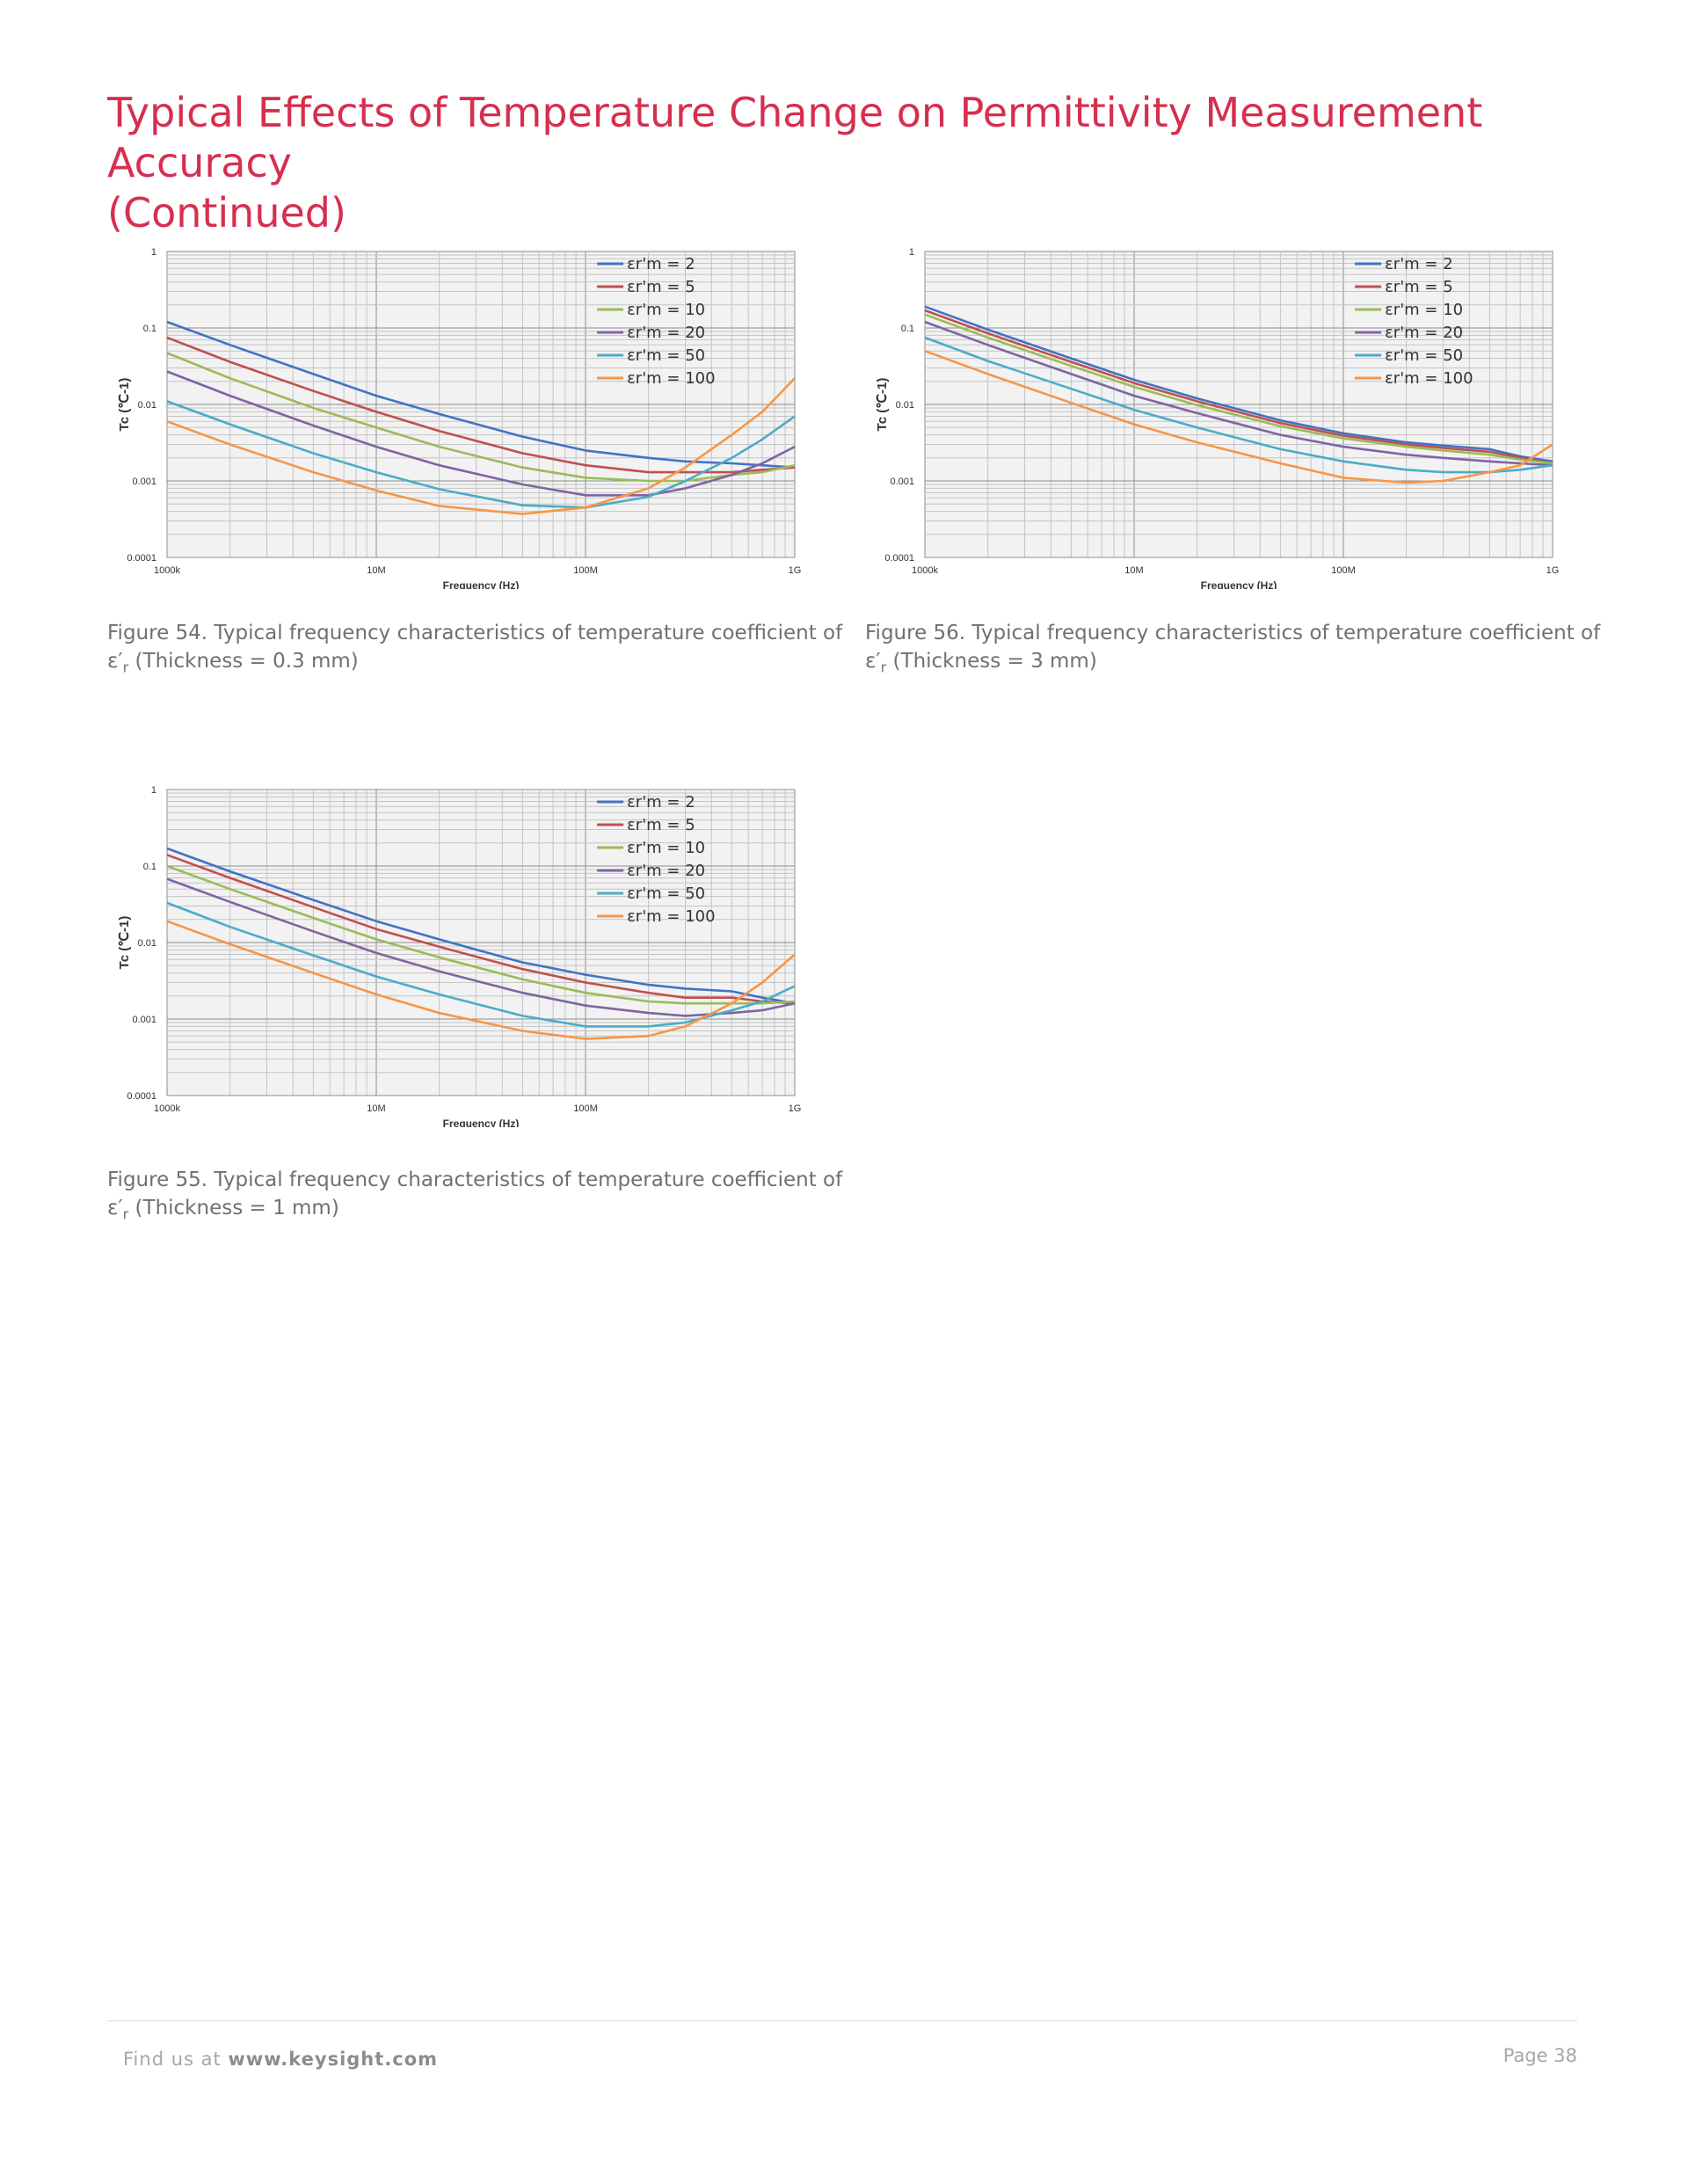  What do you see at coordinates (981, 663) in the screenshot?
I see `figure-56-caption-line-2: ε′r (Thickness = 3 mm)` at bounding box center [981, 663].